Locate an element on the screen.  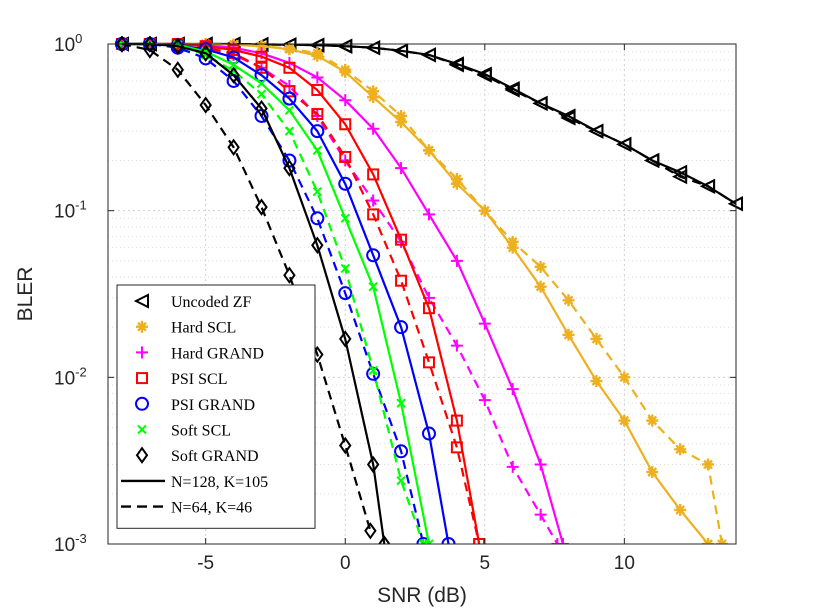
legend-box is located at coordinates (216, 406).